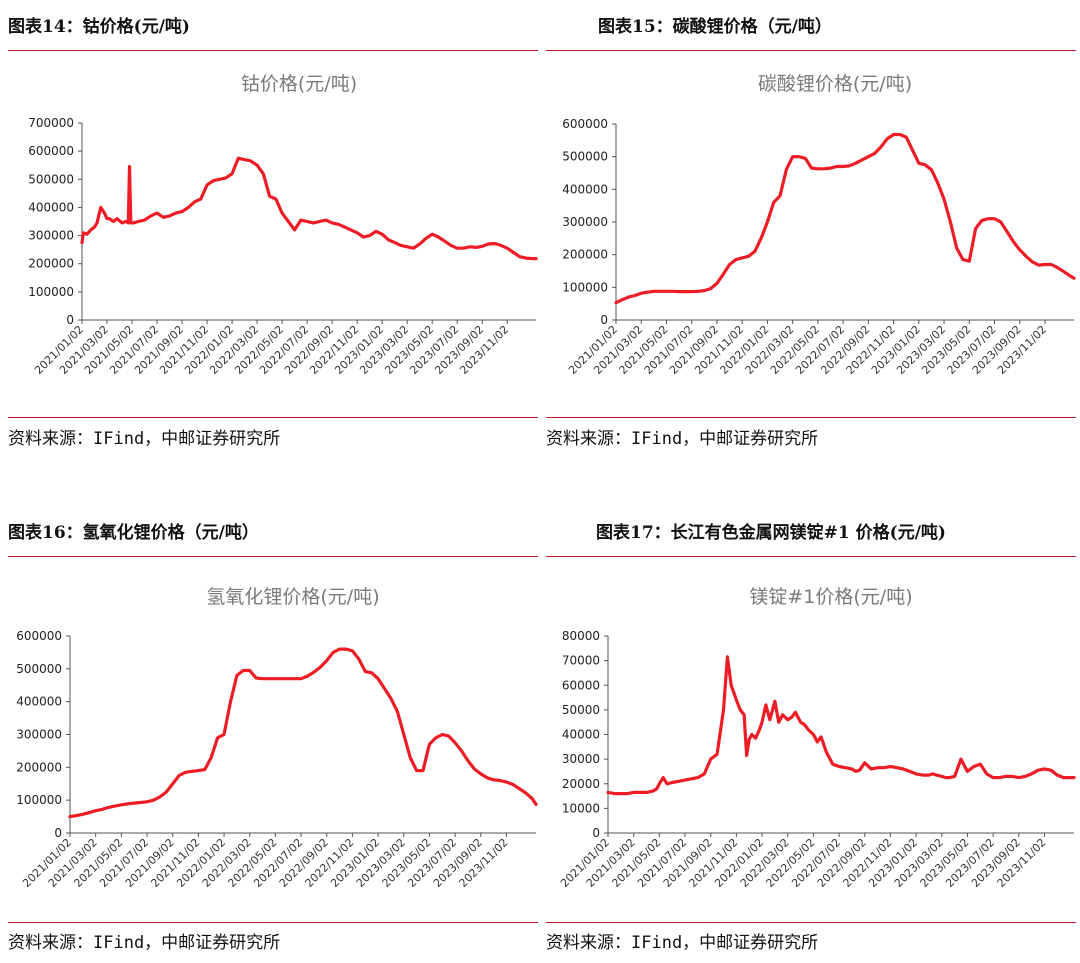 The height and width of the screenshot is (963, 1080). Describe the element at coordinates (292, 597) in the screenshot. I see `chart-title: 氢氧化锂价格(元/吨)` at that location.